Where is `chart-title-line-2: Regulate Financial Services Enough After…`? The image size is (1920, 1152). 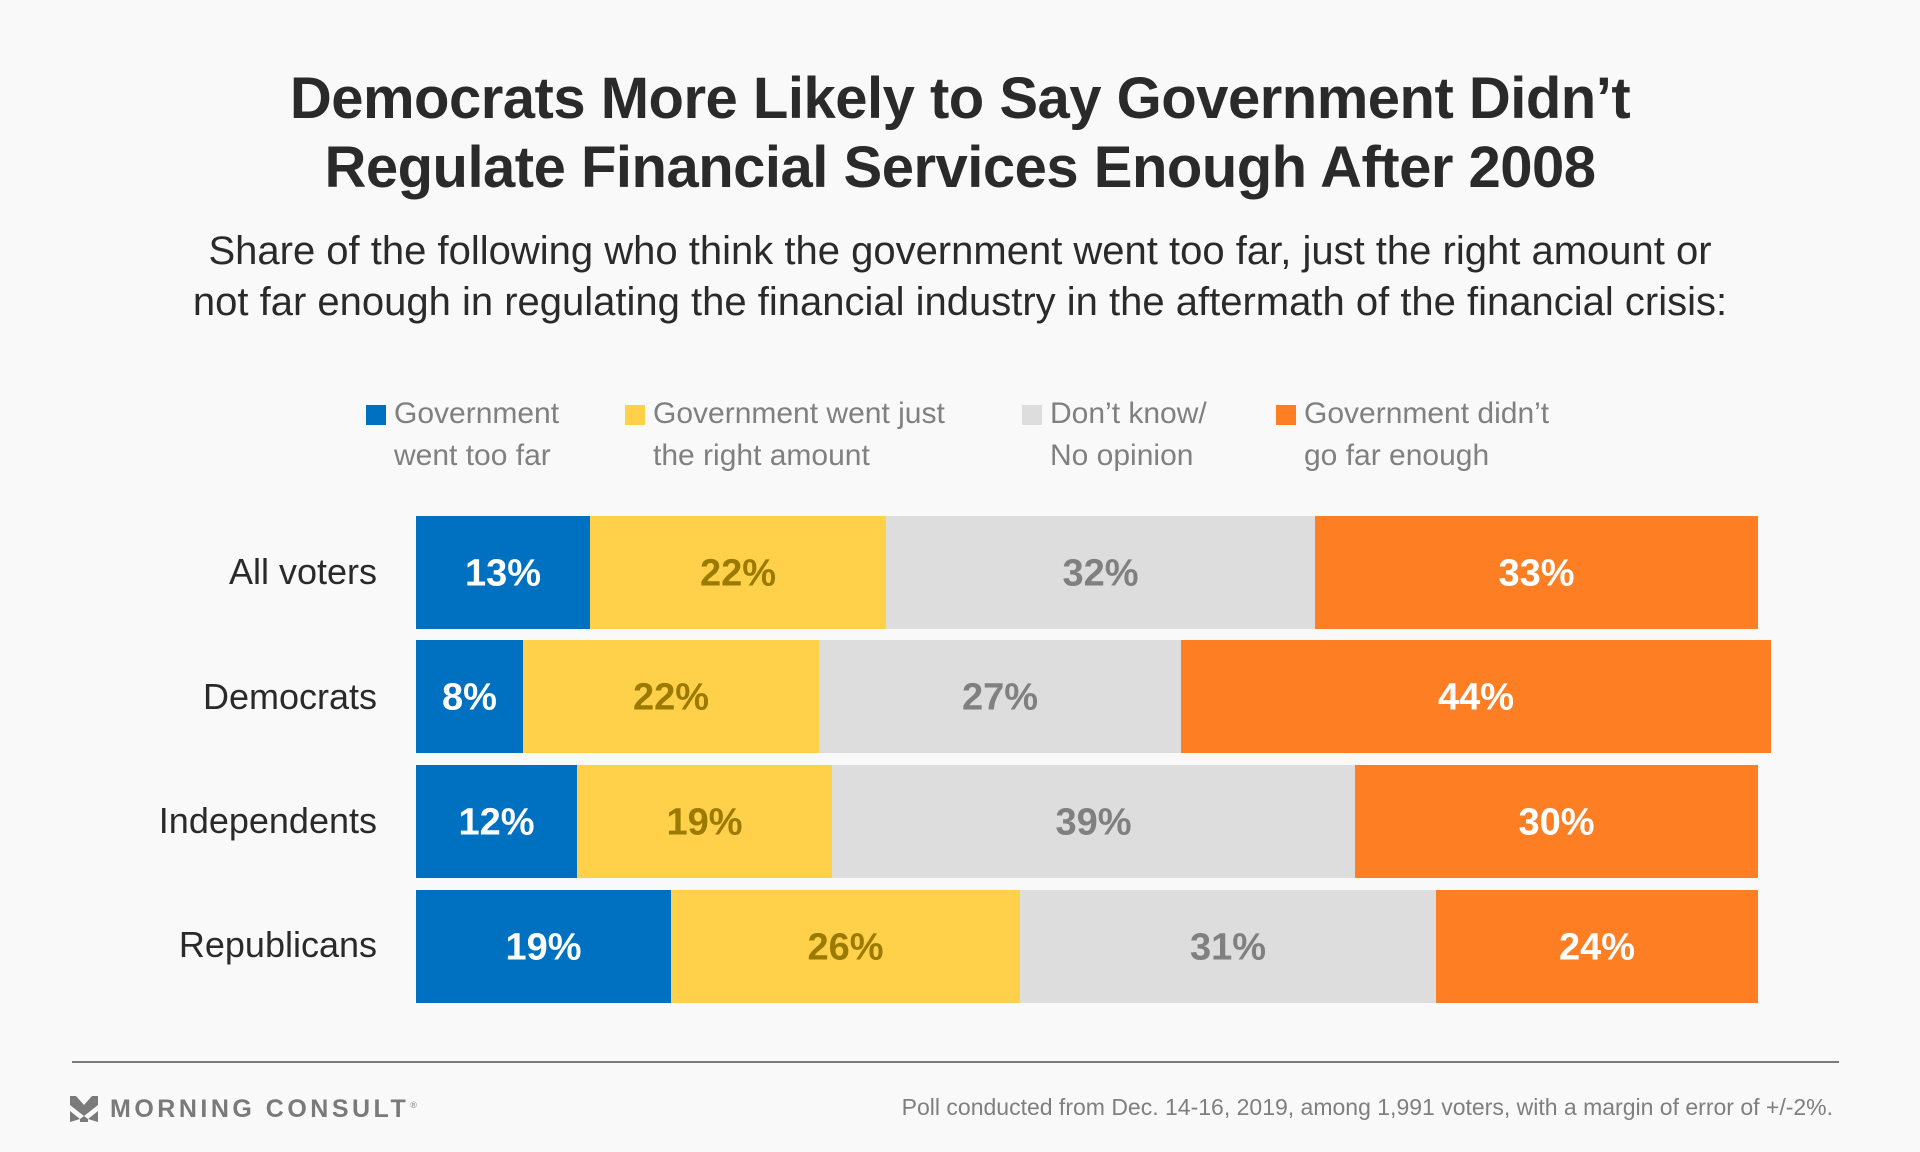 chart-title-line-2: Regulate Financial Services Enough After… is located at coordinates (960, 167).